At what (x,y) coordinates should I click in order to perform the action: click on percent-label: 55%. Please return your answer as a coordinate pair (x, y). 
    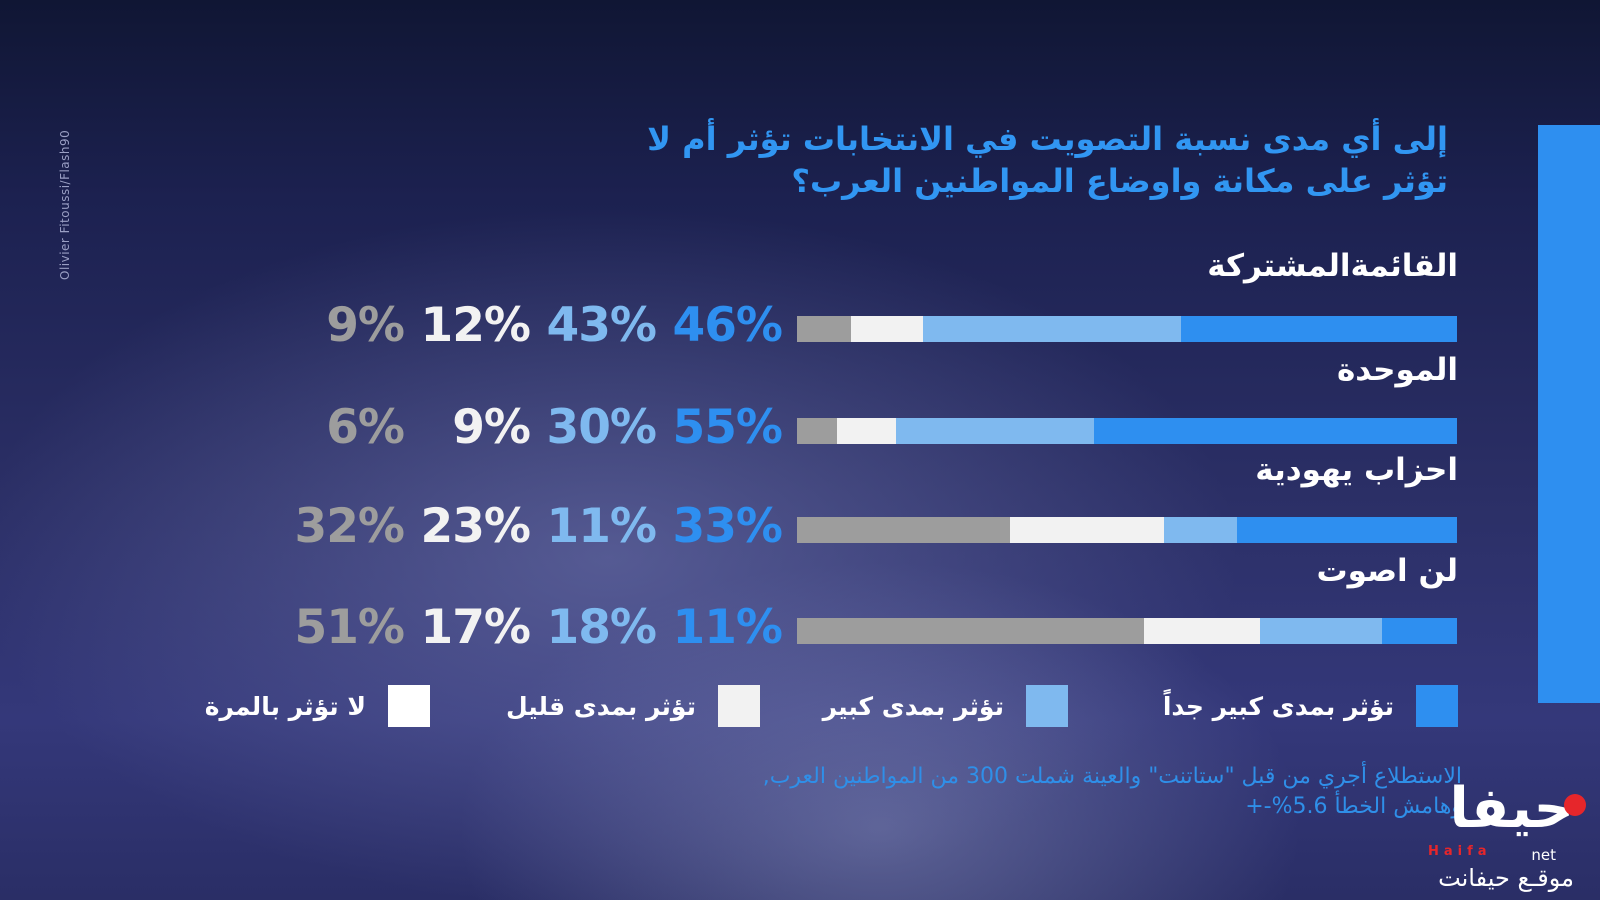
    Looking at the image, I should click on (728, 427).